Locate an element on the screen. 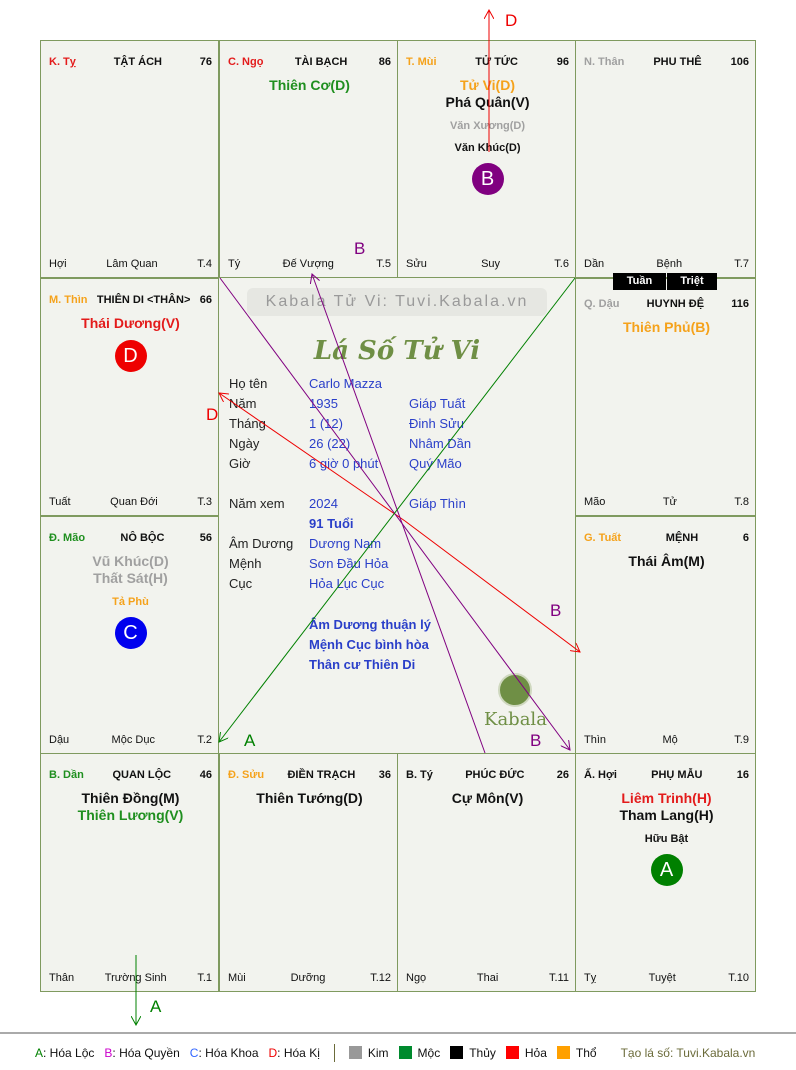  palace-number: 76 is located at coordinates (205, 62).